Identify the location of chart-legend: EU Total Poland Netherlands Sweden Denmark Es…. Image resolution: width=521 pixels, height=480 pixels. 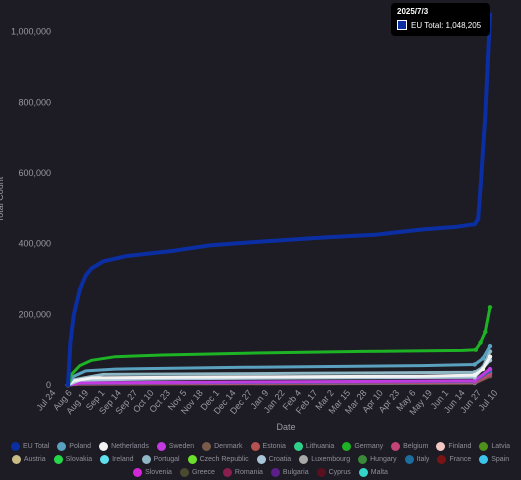
(260, 460).